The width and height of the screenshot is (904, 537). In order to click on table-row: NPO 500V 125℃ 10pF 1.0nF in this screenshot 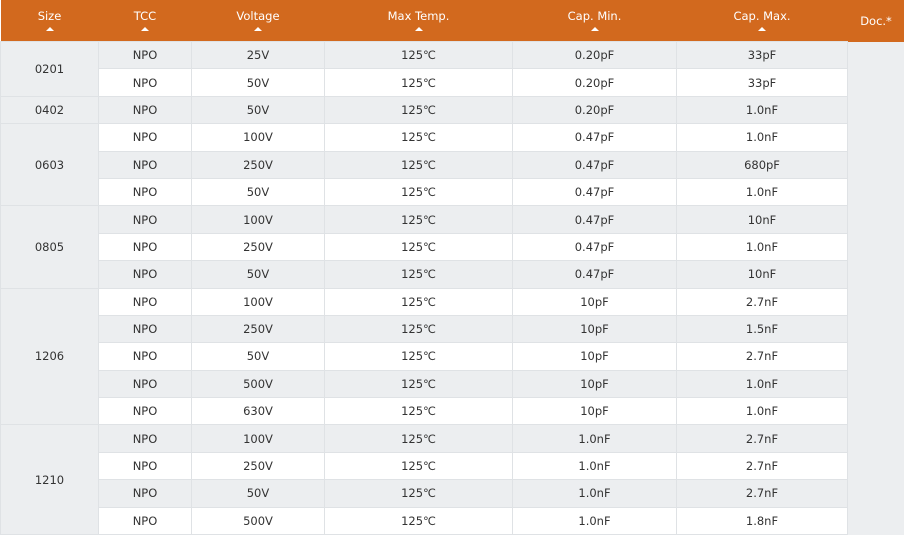, I will do `click(452, 384)`.